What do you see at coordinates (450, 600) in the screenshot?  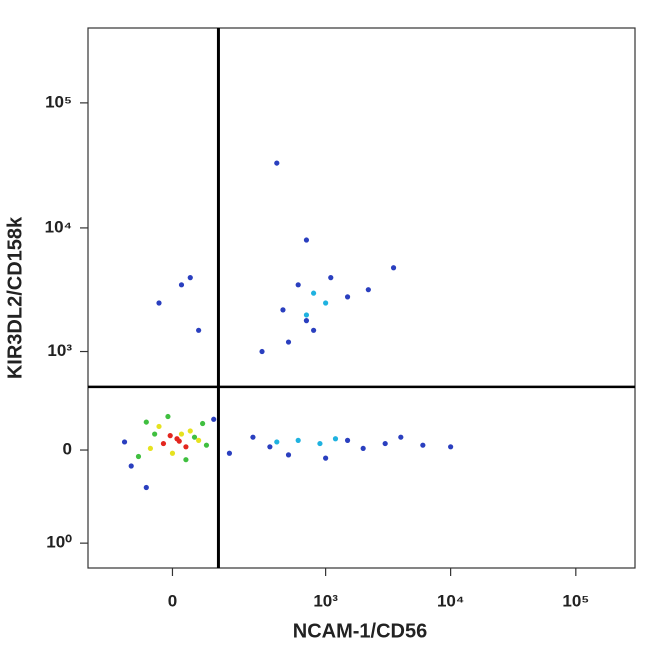 I see `x-tick-label: 10⁴` at bounding box center [450, 600].